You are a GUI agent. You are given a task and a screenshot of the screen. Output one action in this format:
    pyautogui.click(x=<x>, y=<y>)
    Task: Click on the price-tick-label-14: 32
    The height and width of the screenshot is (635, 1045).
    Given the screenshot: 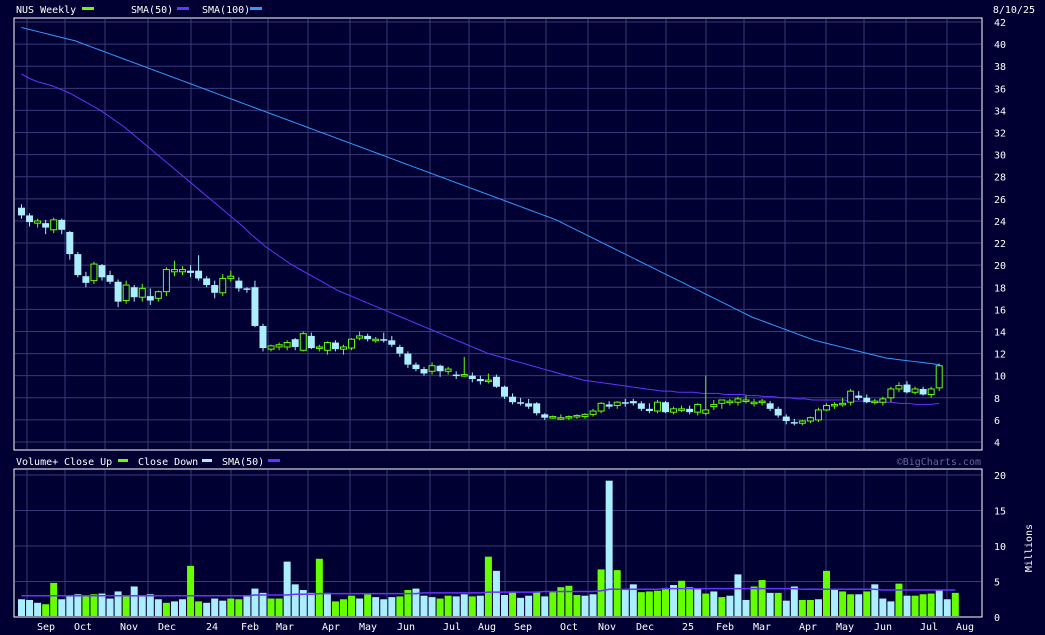 What is the action you would take?
    pyautogui.click(x=1000, y=134)
    